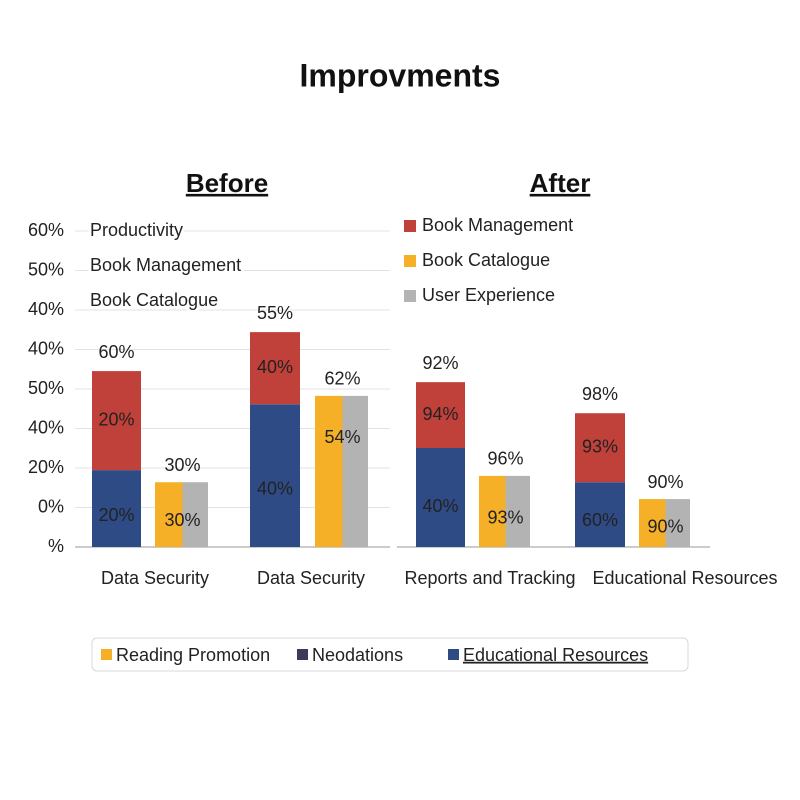 This screenshot has height=800, width=800. Describe the element at coordinates (440, 363) in the screenshot. I see `total-label: 92%` at that location.